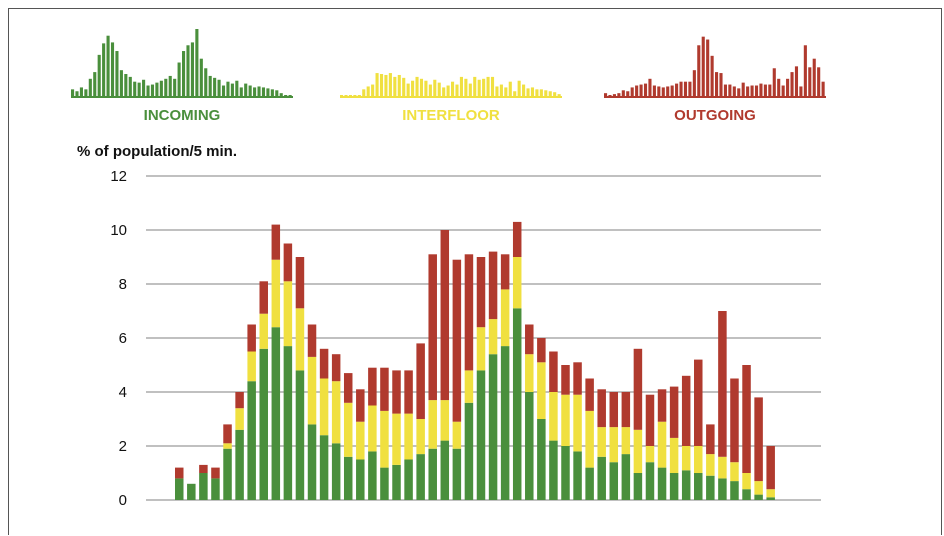 Image resolution: width=944 pixels, height=536 pixels. I want to click on y-tick-label: 6, so click(123, 338).